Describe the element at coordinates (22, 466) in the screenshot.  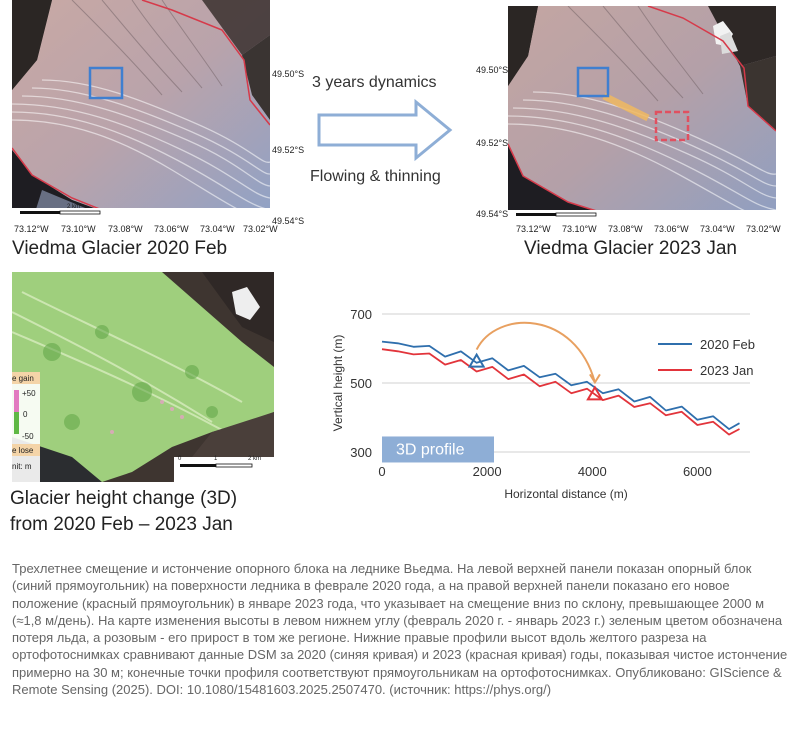
I see `legend-unit-label: nit: m` at that location.